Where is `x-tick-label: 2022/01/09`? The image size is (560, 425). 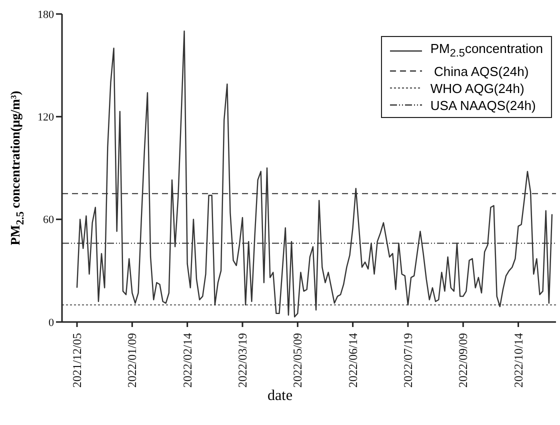
x-tick-label: 2022/01/09 is located at coordinates (132, 360).